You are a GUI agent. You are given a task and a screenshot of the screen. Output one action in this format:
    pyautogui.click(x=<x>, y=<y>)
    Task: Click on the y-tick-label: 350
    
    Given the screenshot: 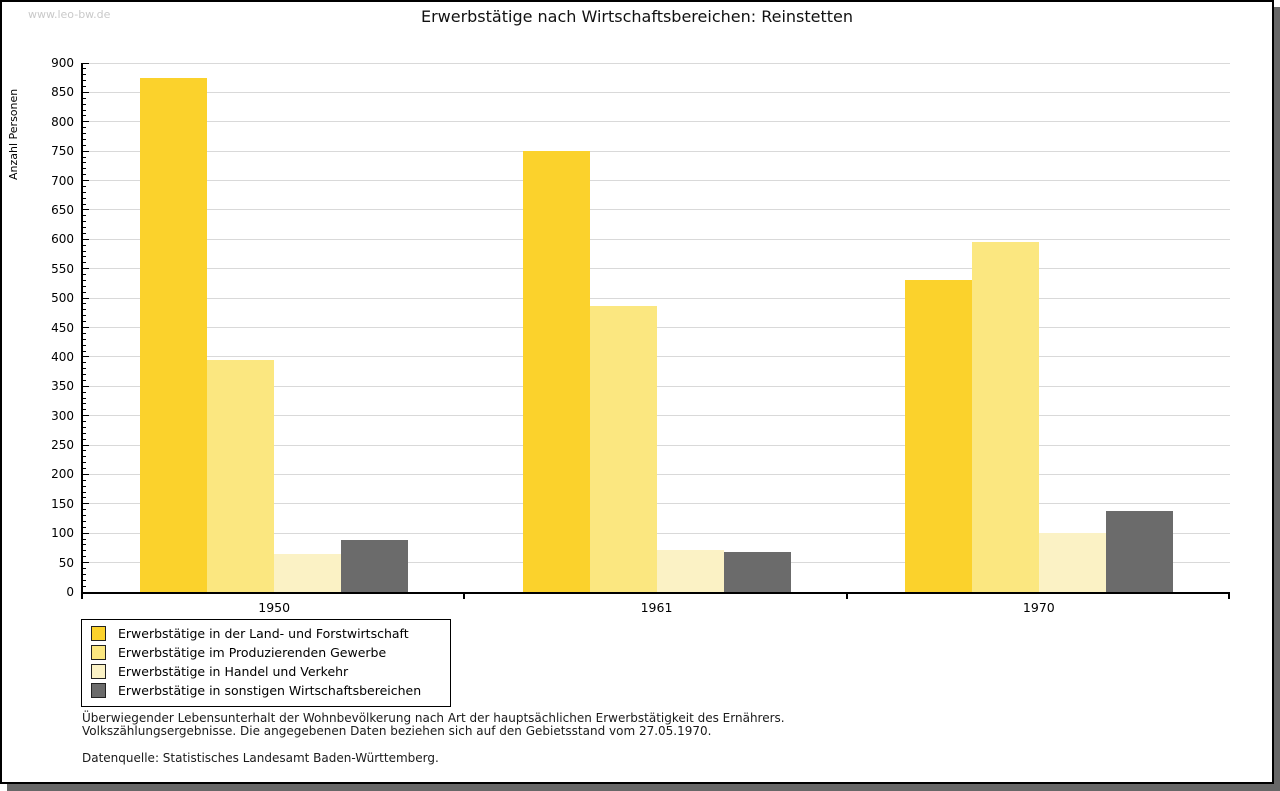 What is the action you would take?
    pyautogui.click(x=62, y=386)
    